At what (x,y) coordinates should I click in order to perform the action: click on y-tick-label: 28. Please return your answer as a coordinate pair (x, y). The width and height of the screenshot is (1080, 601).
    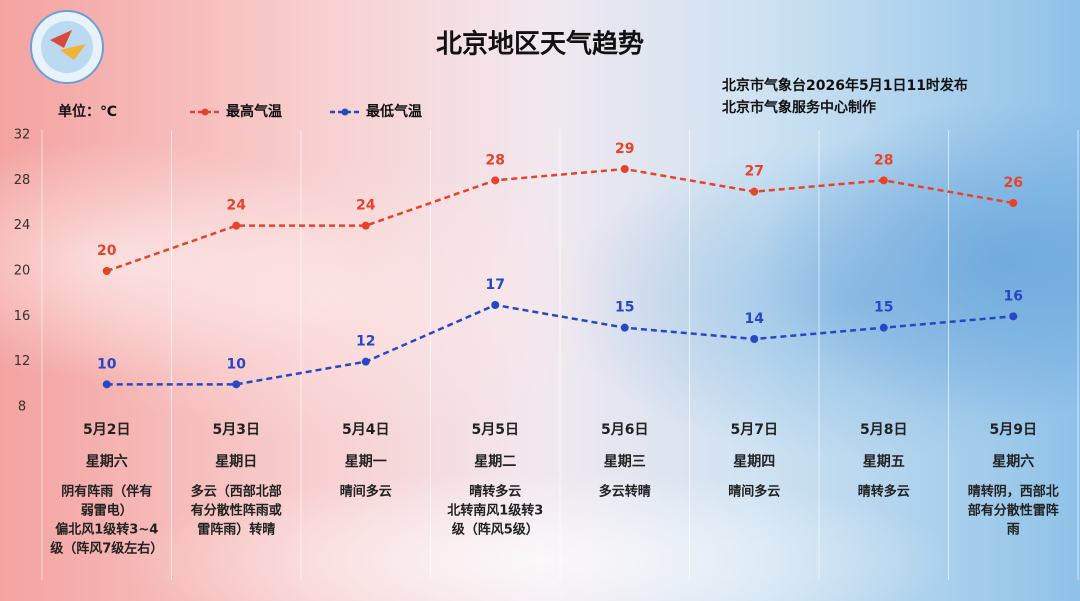
    Looking at the image, I should click on (22, 180).